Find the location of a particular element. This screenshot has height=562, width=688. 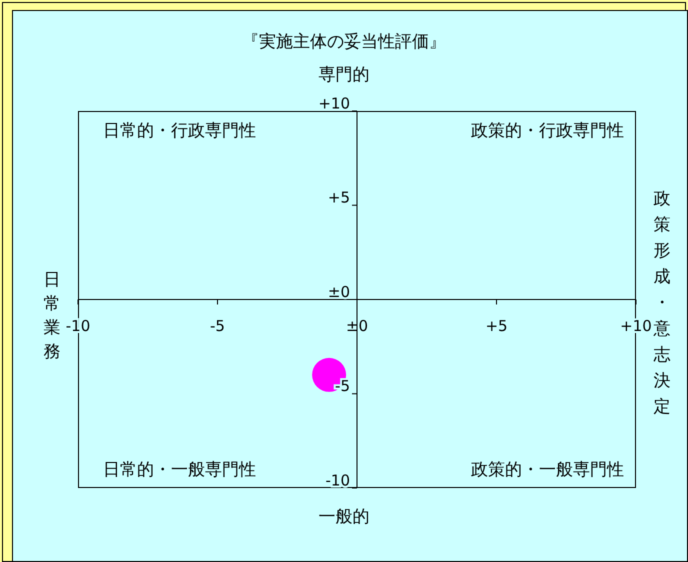

annotation: 政策的・一般専門性 is located at coordinates (547, 470).